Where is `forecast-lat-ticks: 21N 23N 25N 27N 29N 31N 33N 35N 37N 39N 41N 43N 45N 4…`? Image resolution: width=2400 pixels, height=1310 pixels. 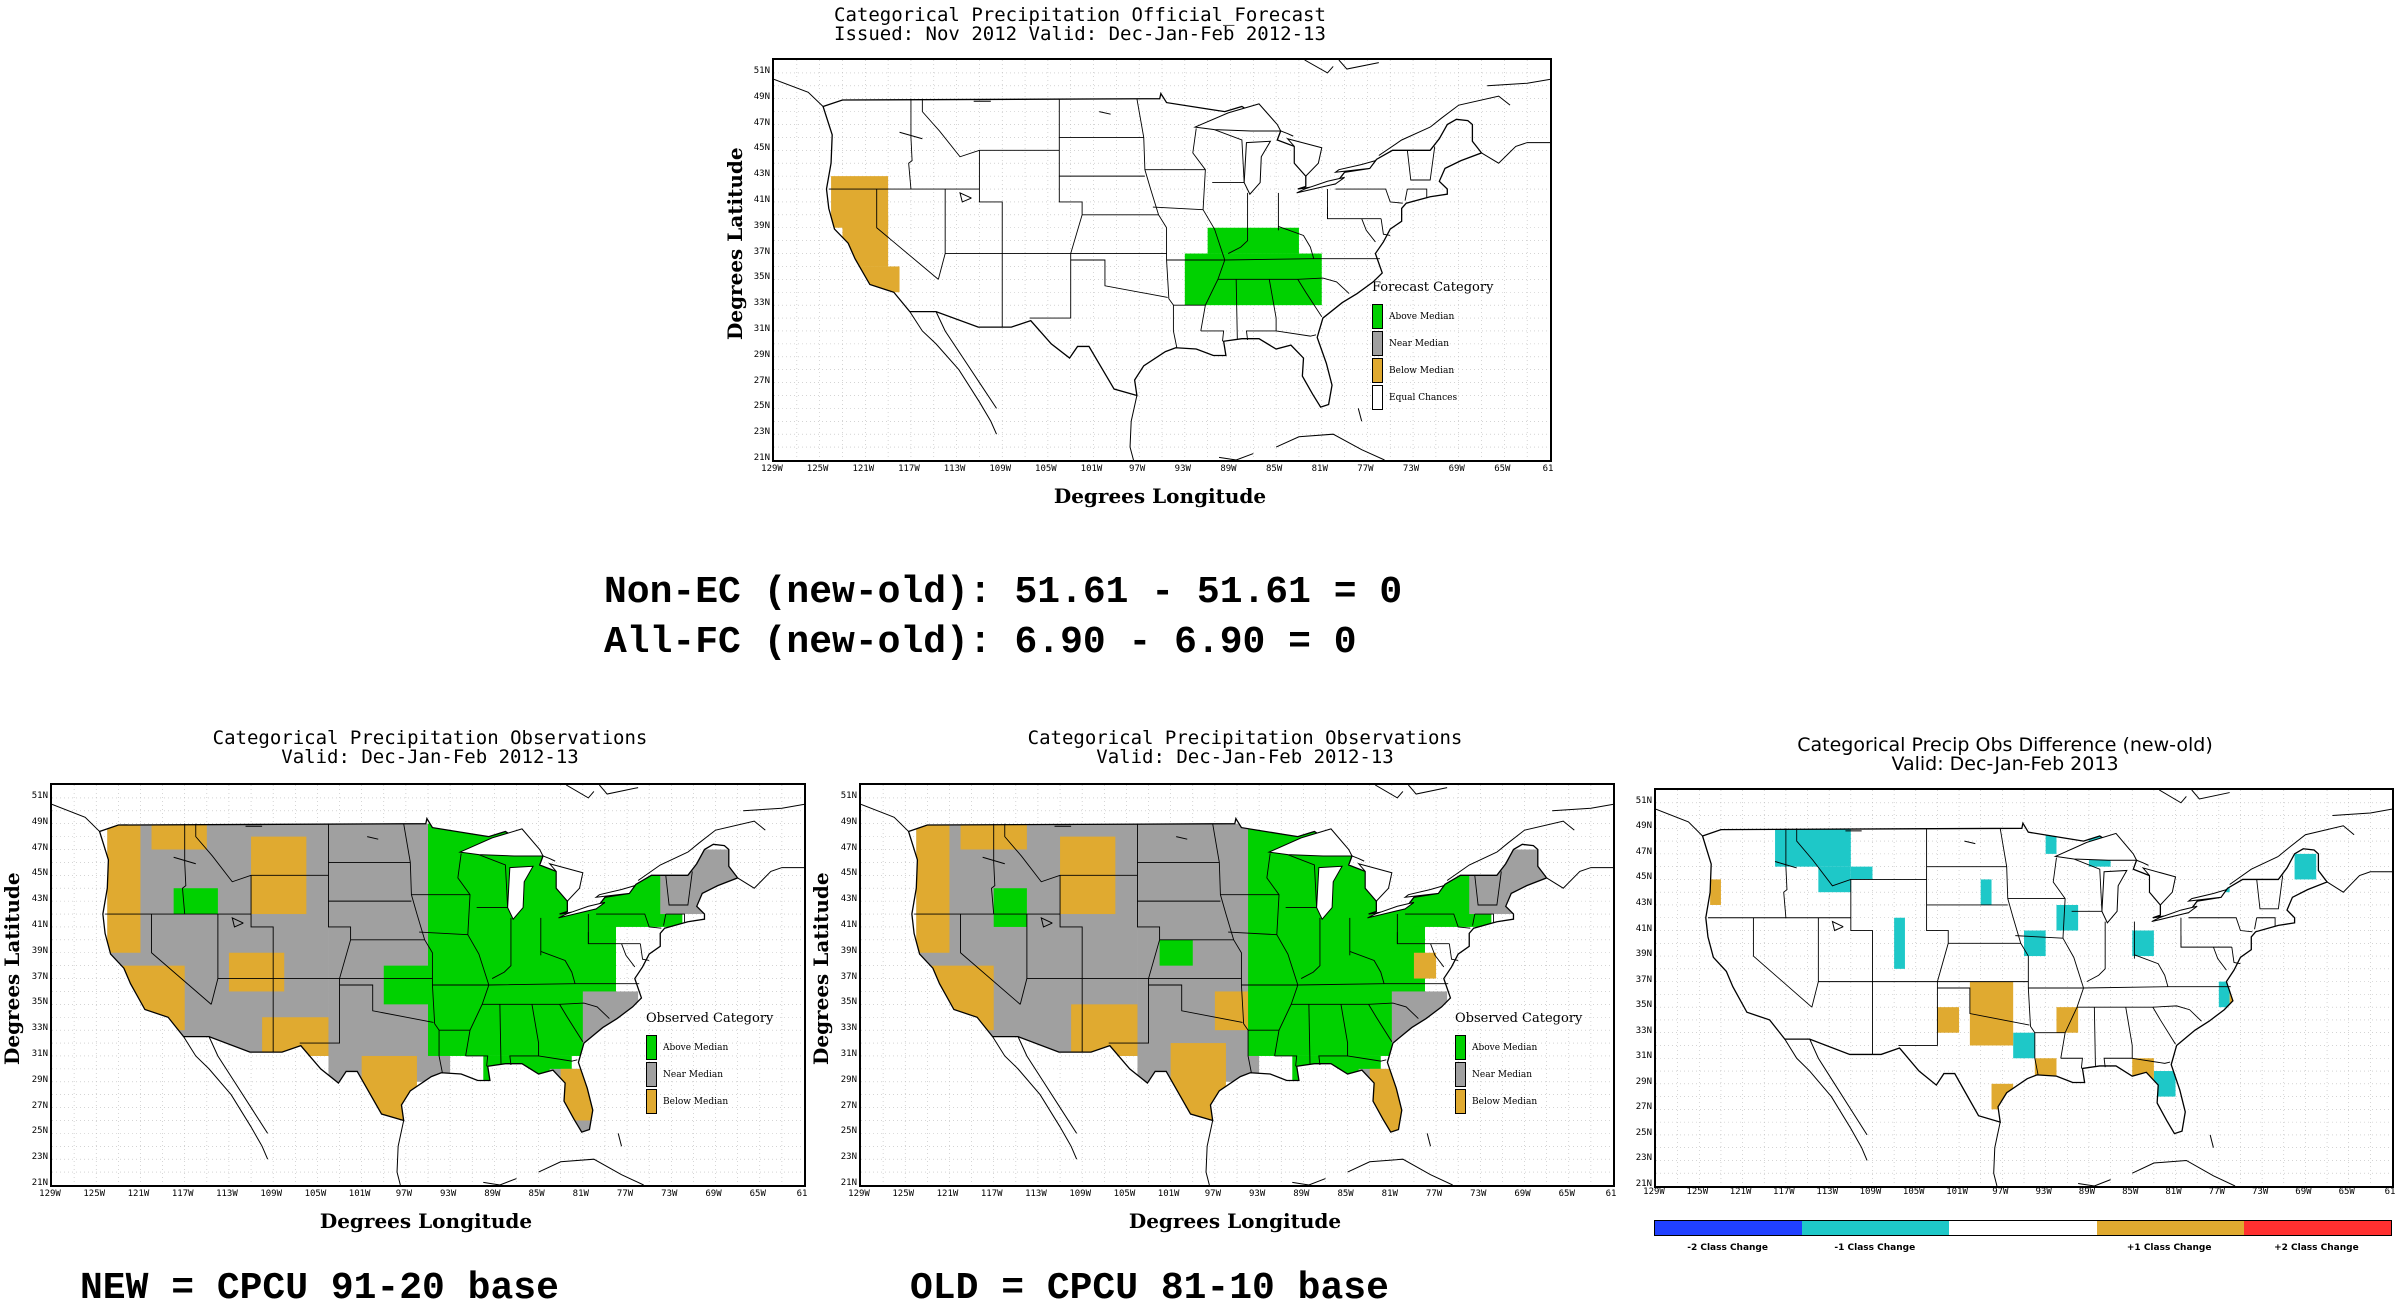 forecast-lat-ticks: 21N 23N 25N 27N 29N 31N 33N 35N 37N 39N 41N 43N 45N 4… is located at coordinates (755, 260).